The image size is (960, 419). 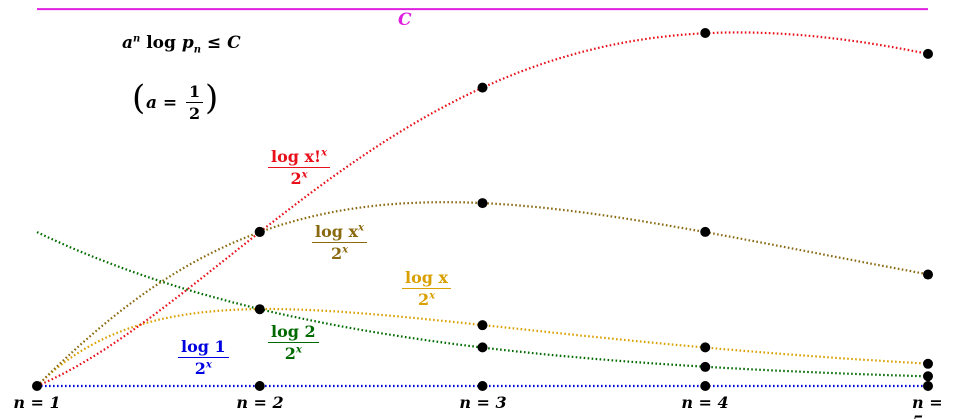 I want to click on constant-label: C, so click(x=405, y=20).